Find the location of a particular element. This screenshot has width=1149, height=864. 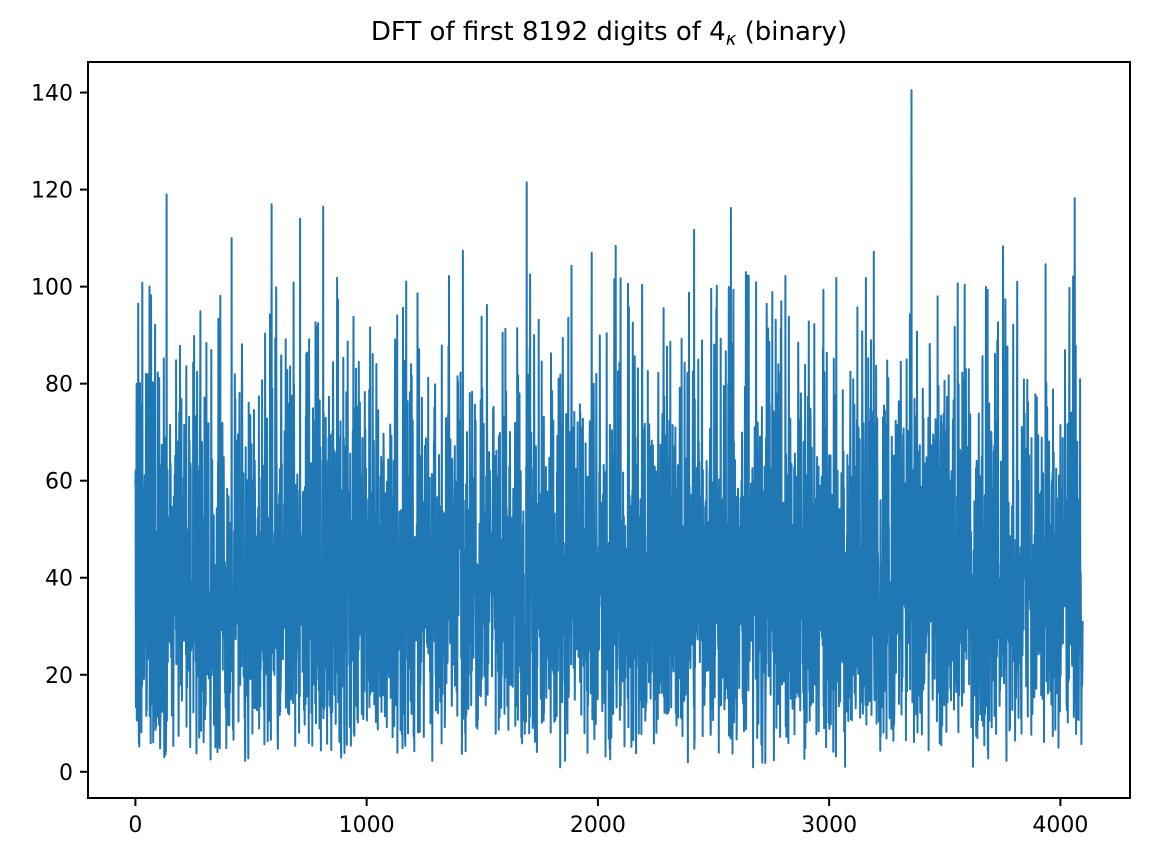

chart-title: DFT of first 8192 digits of 4κ (binary) is located at coordinates (609, 33).